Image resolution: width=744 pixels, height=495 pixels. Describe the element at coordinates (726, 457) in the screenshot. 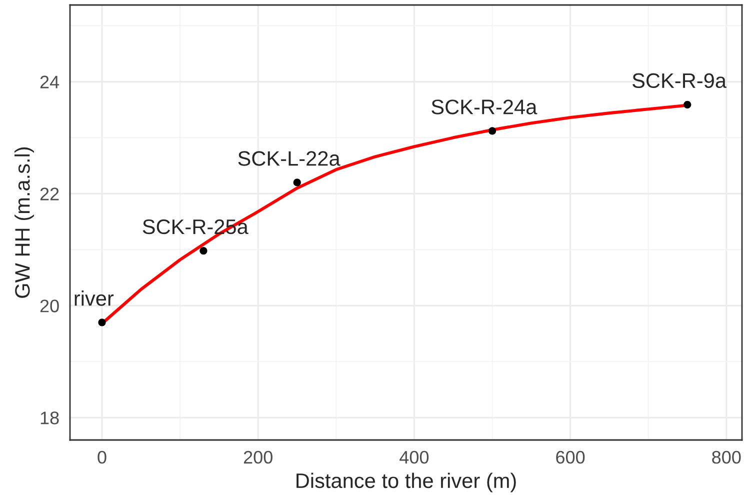

I see `x-tick-label: 800` at that location.